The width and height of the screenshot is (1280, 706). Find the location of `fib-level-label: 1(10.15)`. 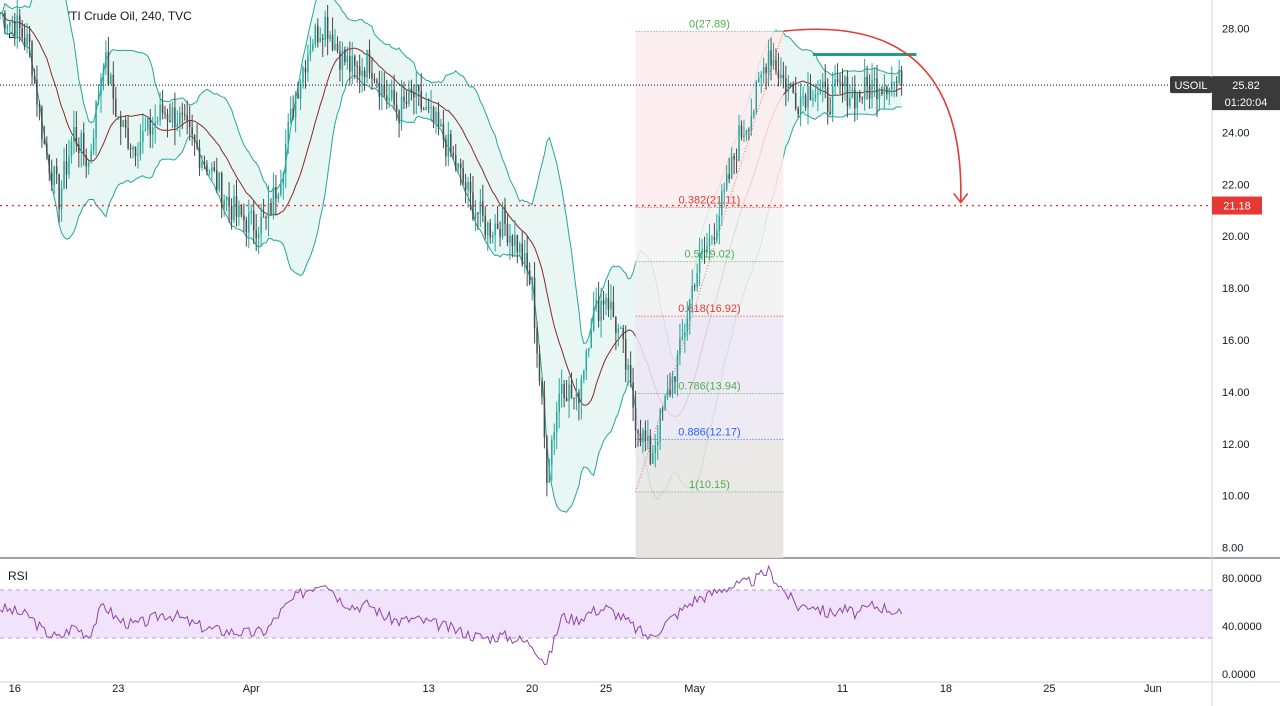

fib-level-label: 1(10.15) is located at coordinates (709, 485).